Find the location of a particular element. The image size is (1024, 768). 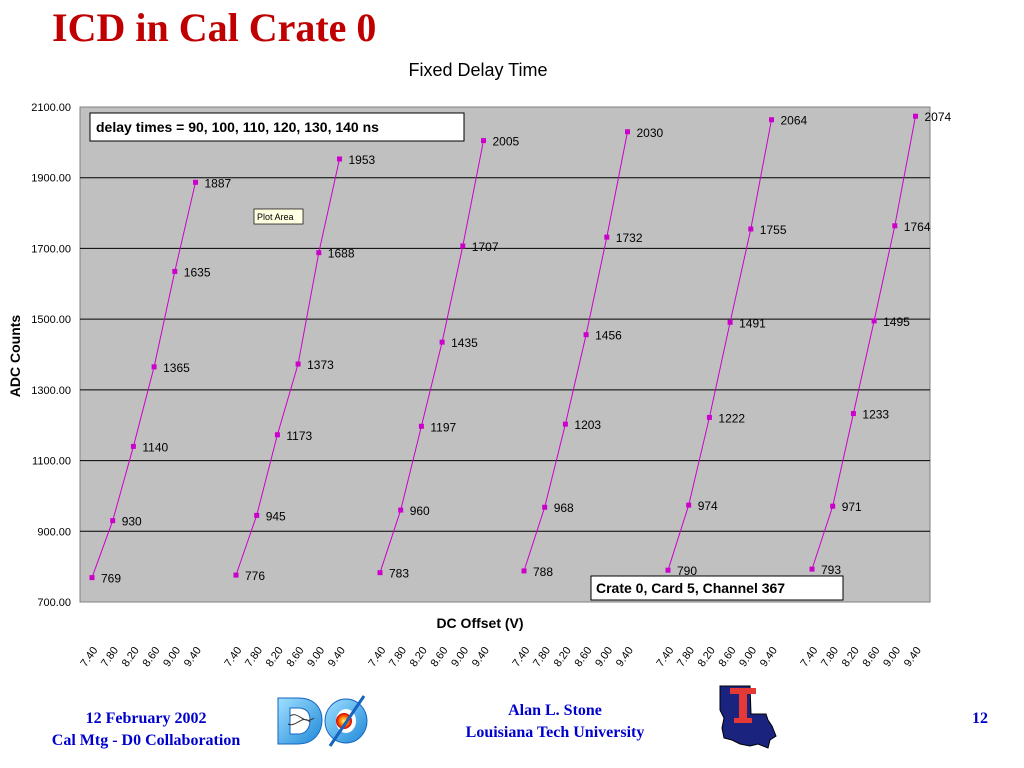

data-label: 1365 is located at coordinates (176, 368).